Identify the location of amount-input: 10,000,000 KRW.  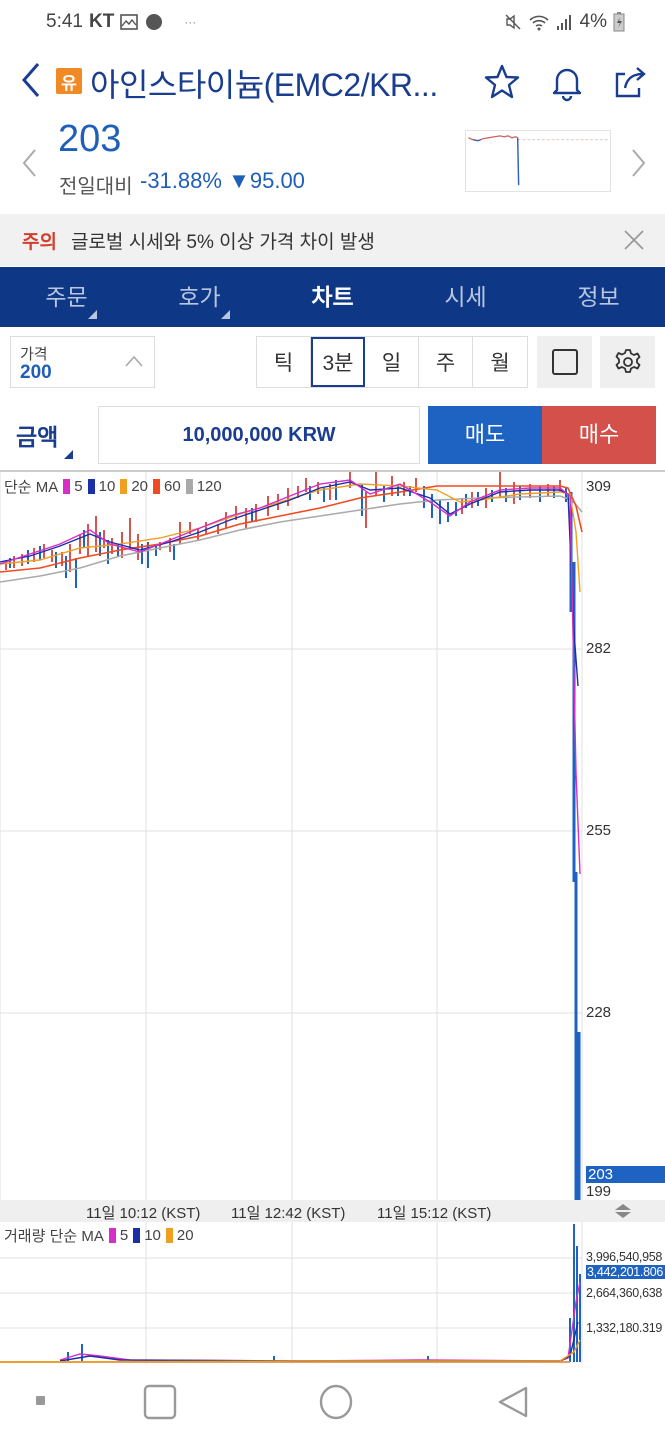
(259, 435).